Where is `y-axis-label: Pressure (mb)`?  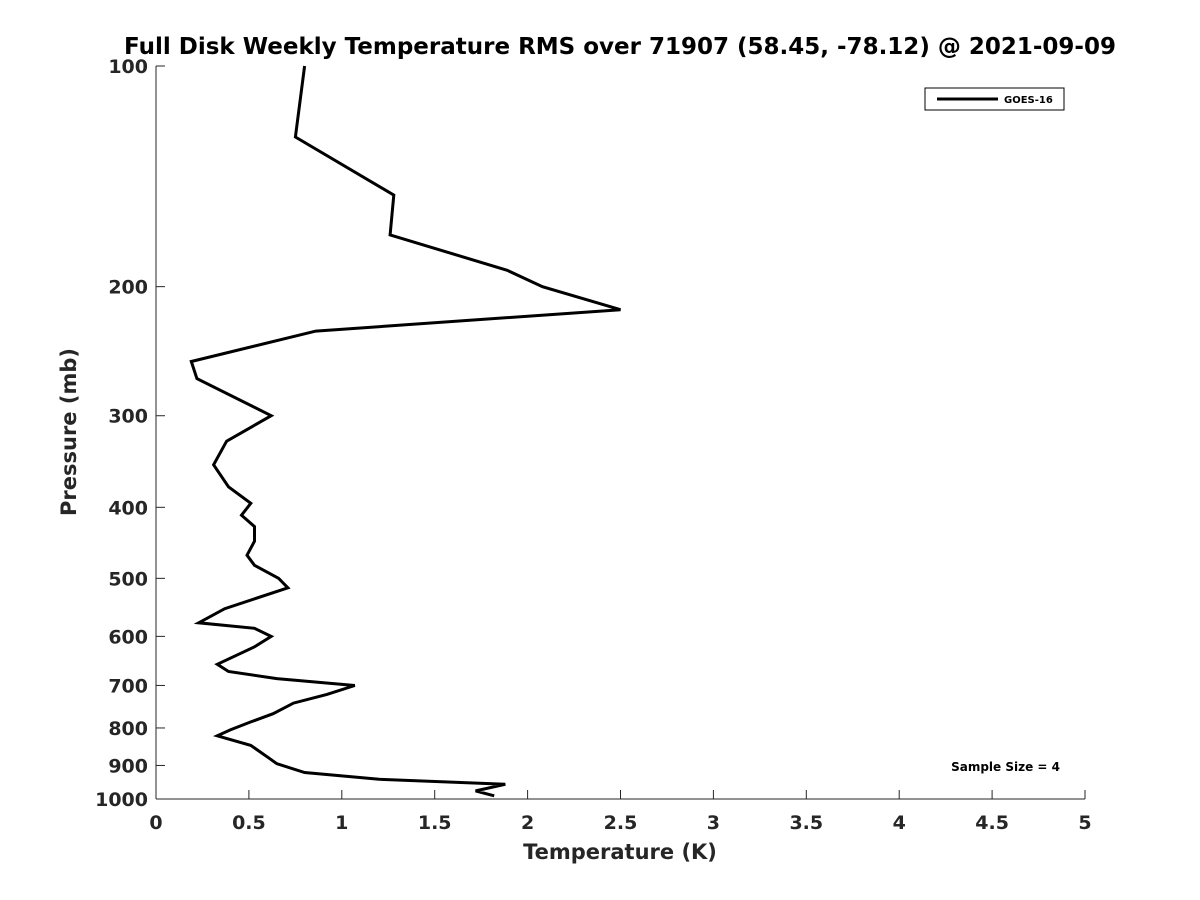
y-axis-label: Pressure (mb) is located at coordinates (69, 432).